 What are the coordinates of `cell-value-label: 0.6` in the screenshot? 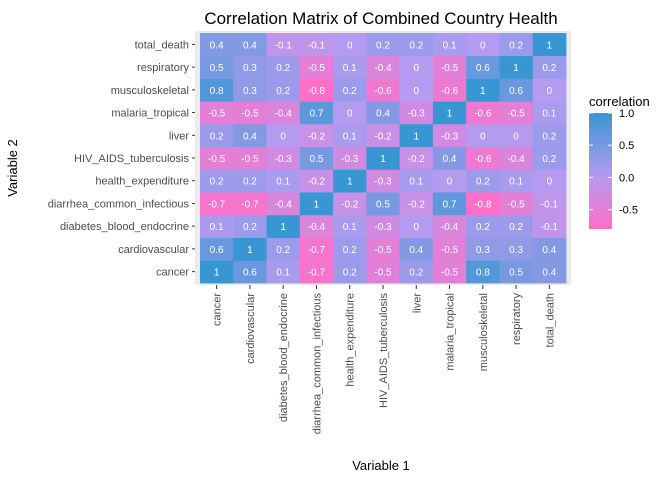 It's located at (217, 250).